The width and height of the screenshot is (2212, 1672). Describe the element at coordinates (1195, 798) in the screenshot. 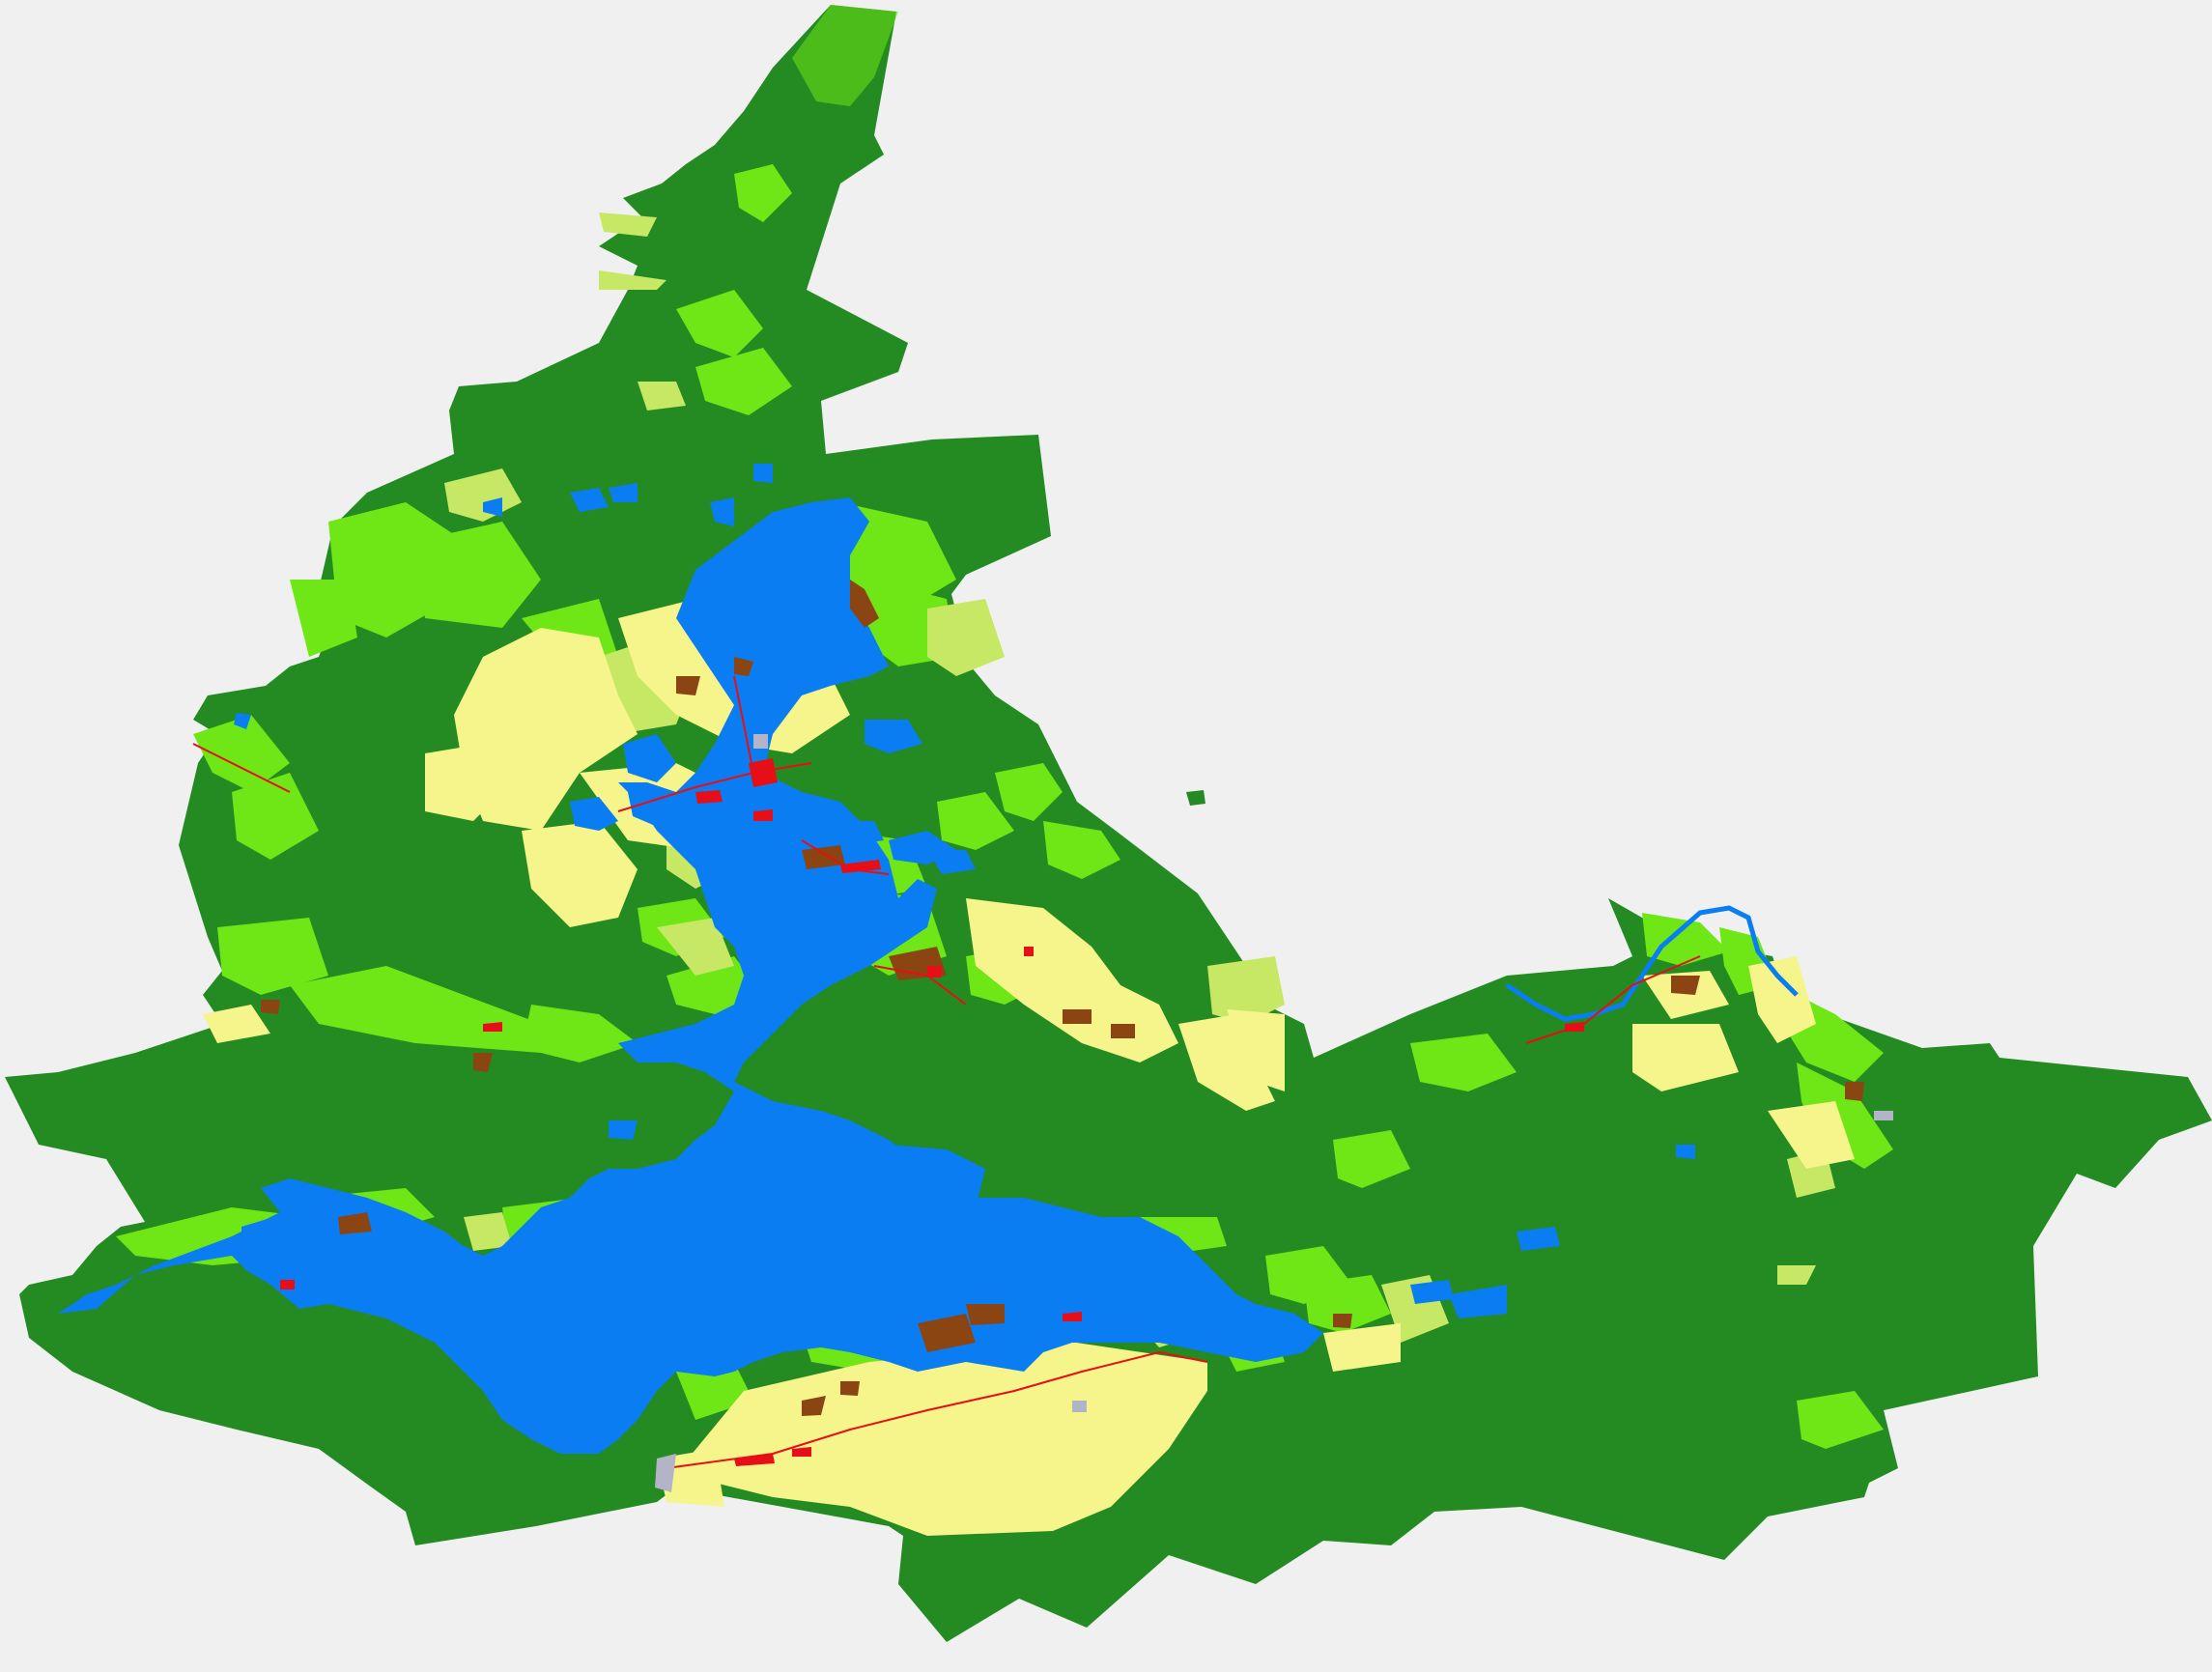

I see `forest-patch` at that location.